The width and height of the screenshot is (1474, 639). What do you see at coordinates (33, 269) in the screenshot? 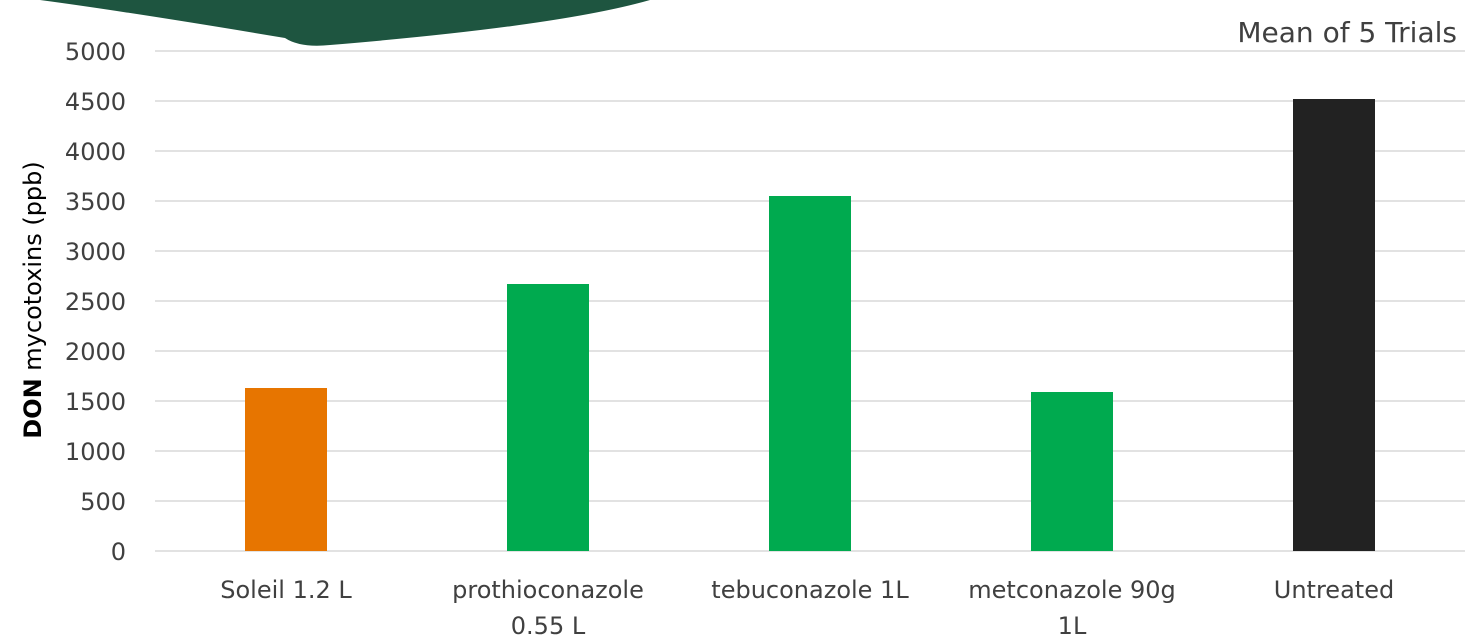
I see `y-axis-label-rest: mycotoxins (ppb)` at bounding box center [33, 269].